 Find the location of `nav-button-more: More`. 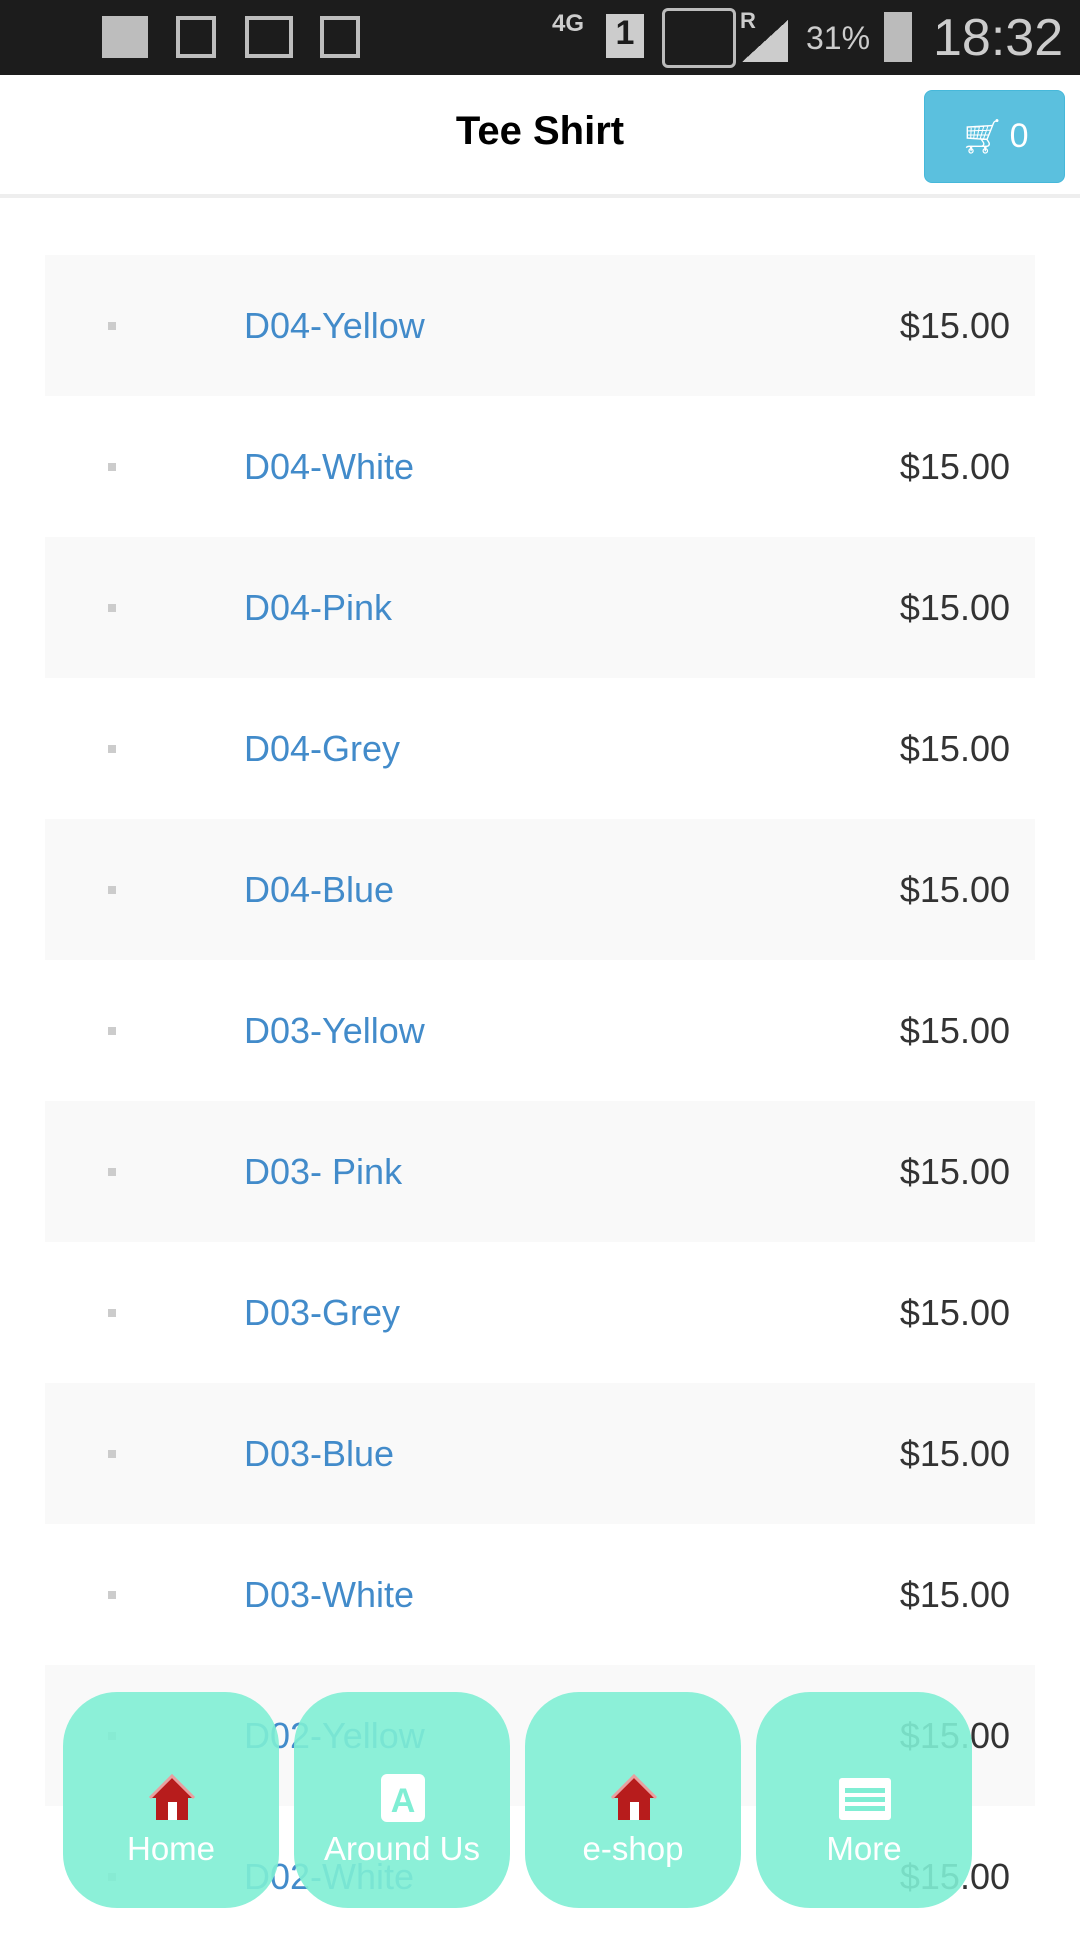

nav-button-more: More is located at coordinates (864, 1800).